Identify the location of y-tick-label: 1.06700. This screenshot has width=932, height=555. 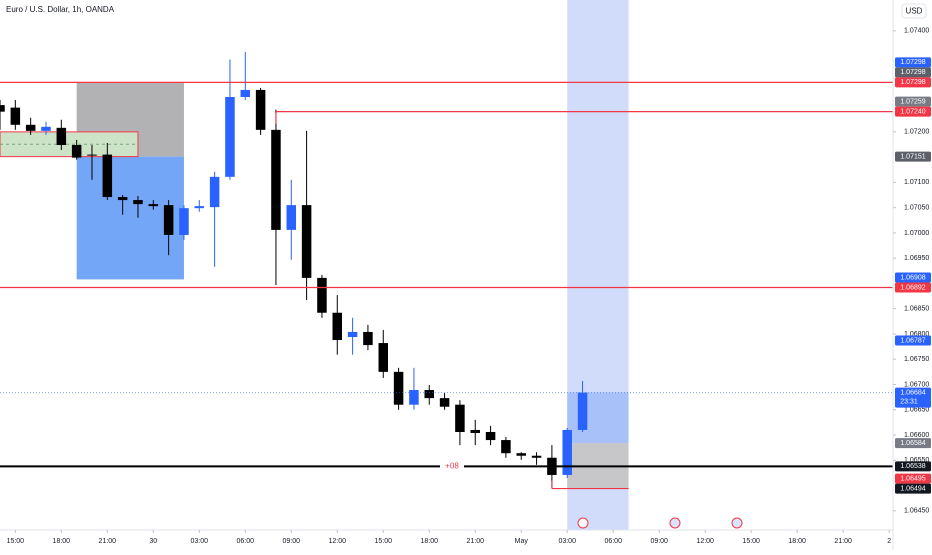
(916, 384).